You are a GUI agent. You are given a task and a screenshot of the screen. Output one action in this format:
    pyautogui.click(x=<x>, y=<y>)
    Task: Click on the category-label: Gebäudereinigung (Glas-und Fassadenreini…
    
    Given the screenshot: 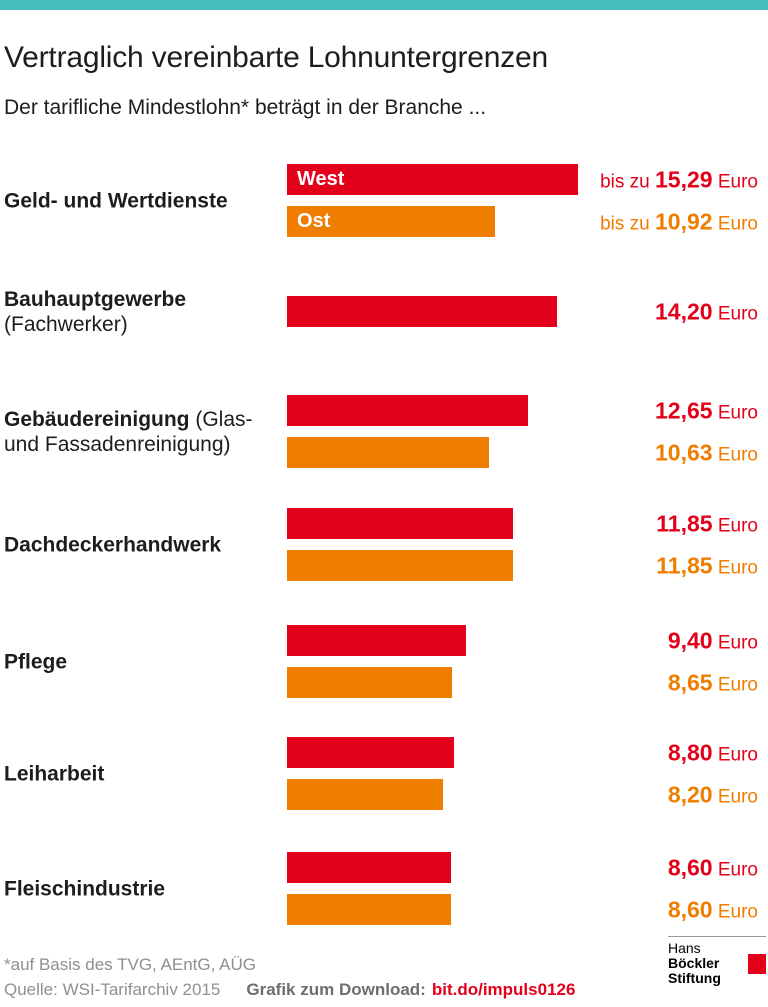 What is the action you would take?
    pyautogui.click(x=143, y=432)
    